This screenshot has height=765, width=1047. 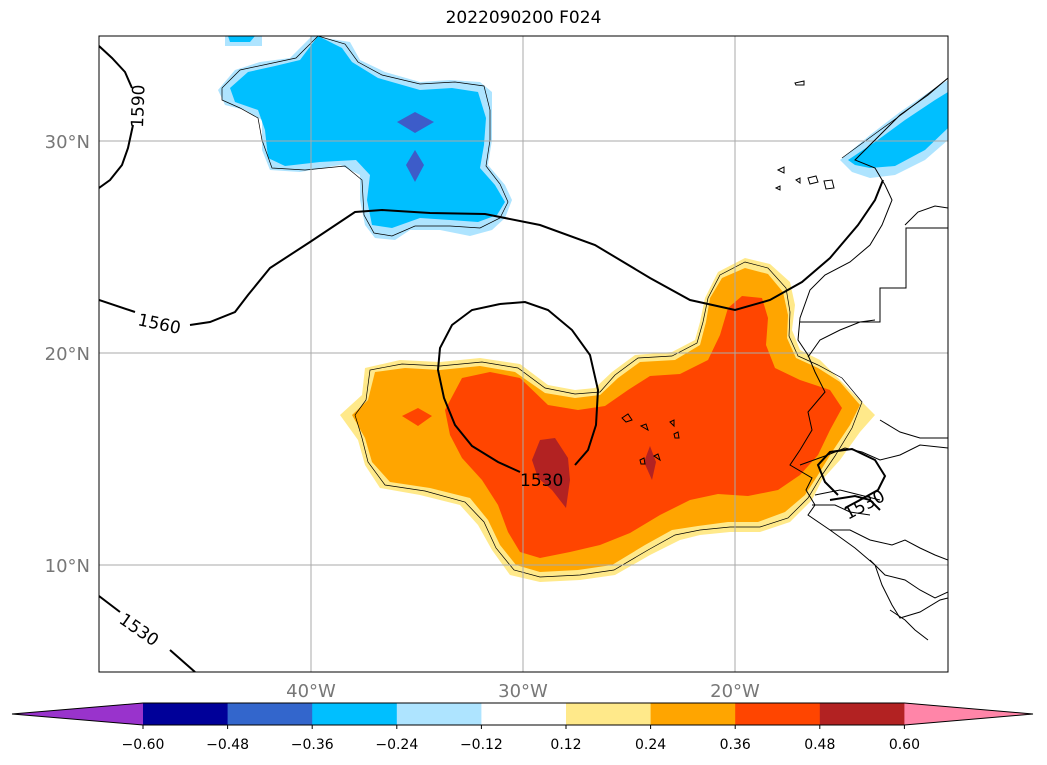 What do you see at coordinates (565, 745) in the screenshot?
I see `colorbar-tick-label: 0.12` at bounding box center [565, 745].